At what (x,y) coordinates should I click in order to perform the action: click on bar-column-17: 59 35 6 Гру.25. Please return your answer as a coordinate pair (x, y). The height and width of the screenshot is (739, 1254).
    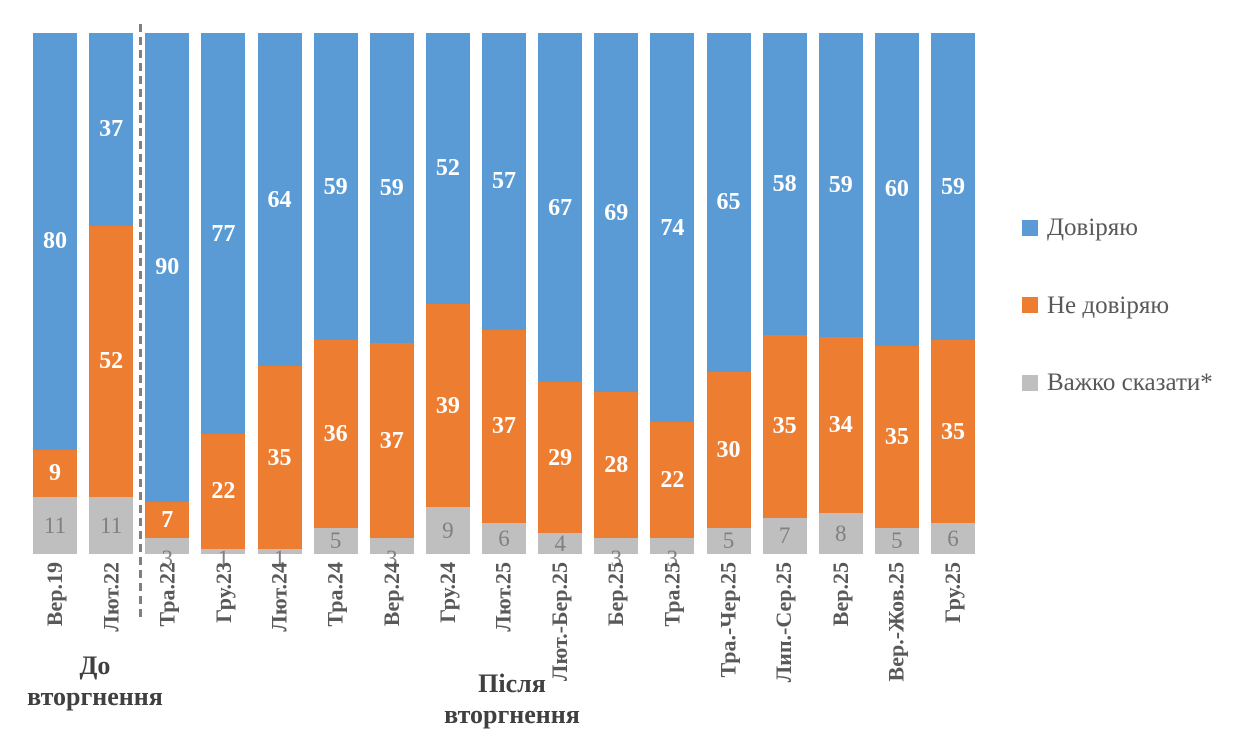
    Looking at the image, I should click on (953, 328).